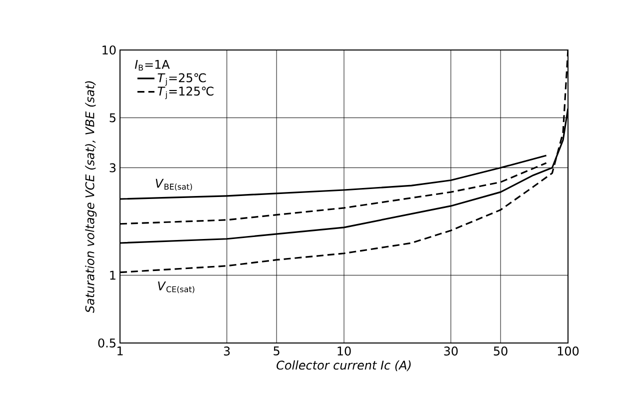  Describe the element at coordinates (174, 184) in the screenshot. I see `annotation: V$_{BE(sat)}$` at that location.